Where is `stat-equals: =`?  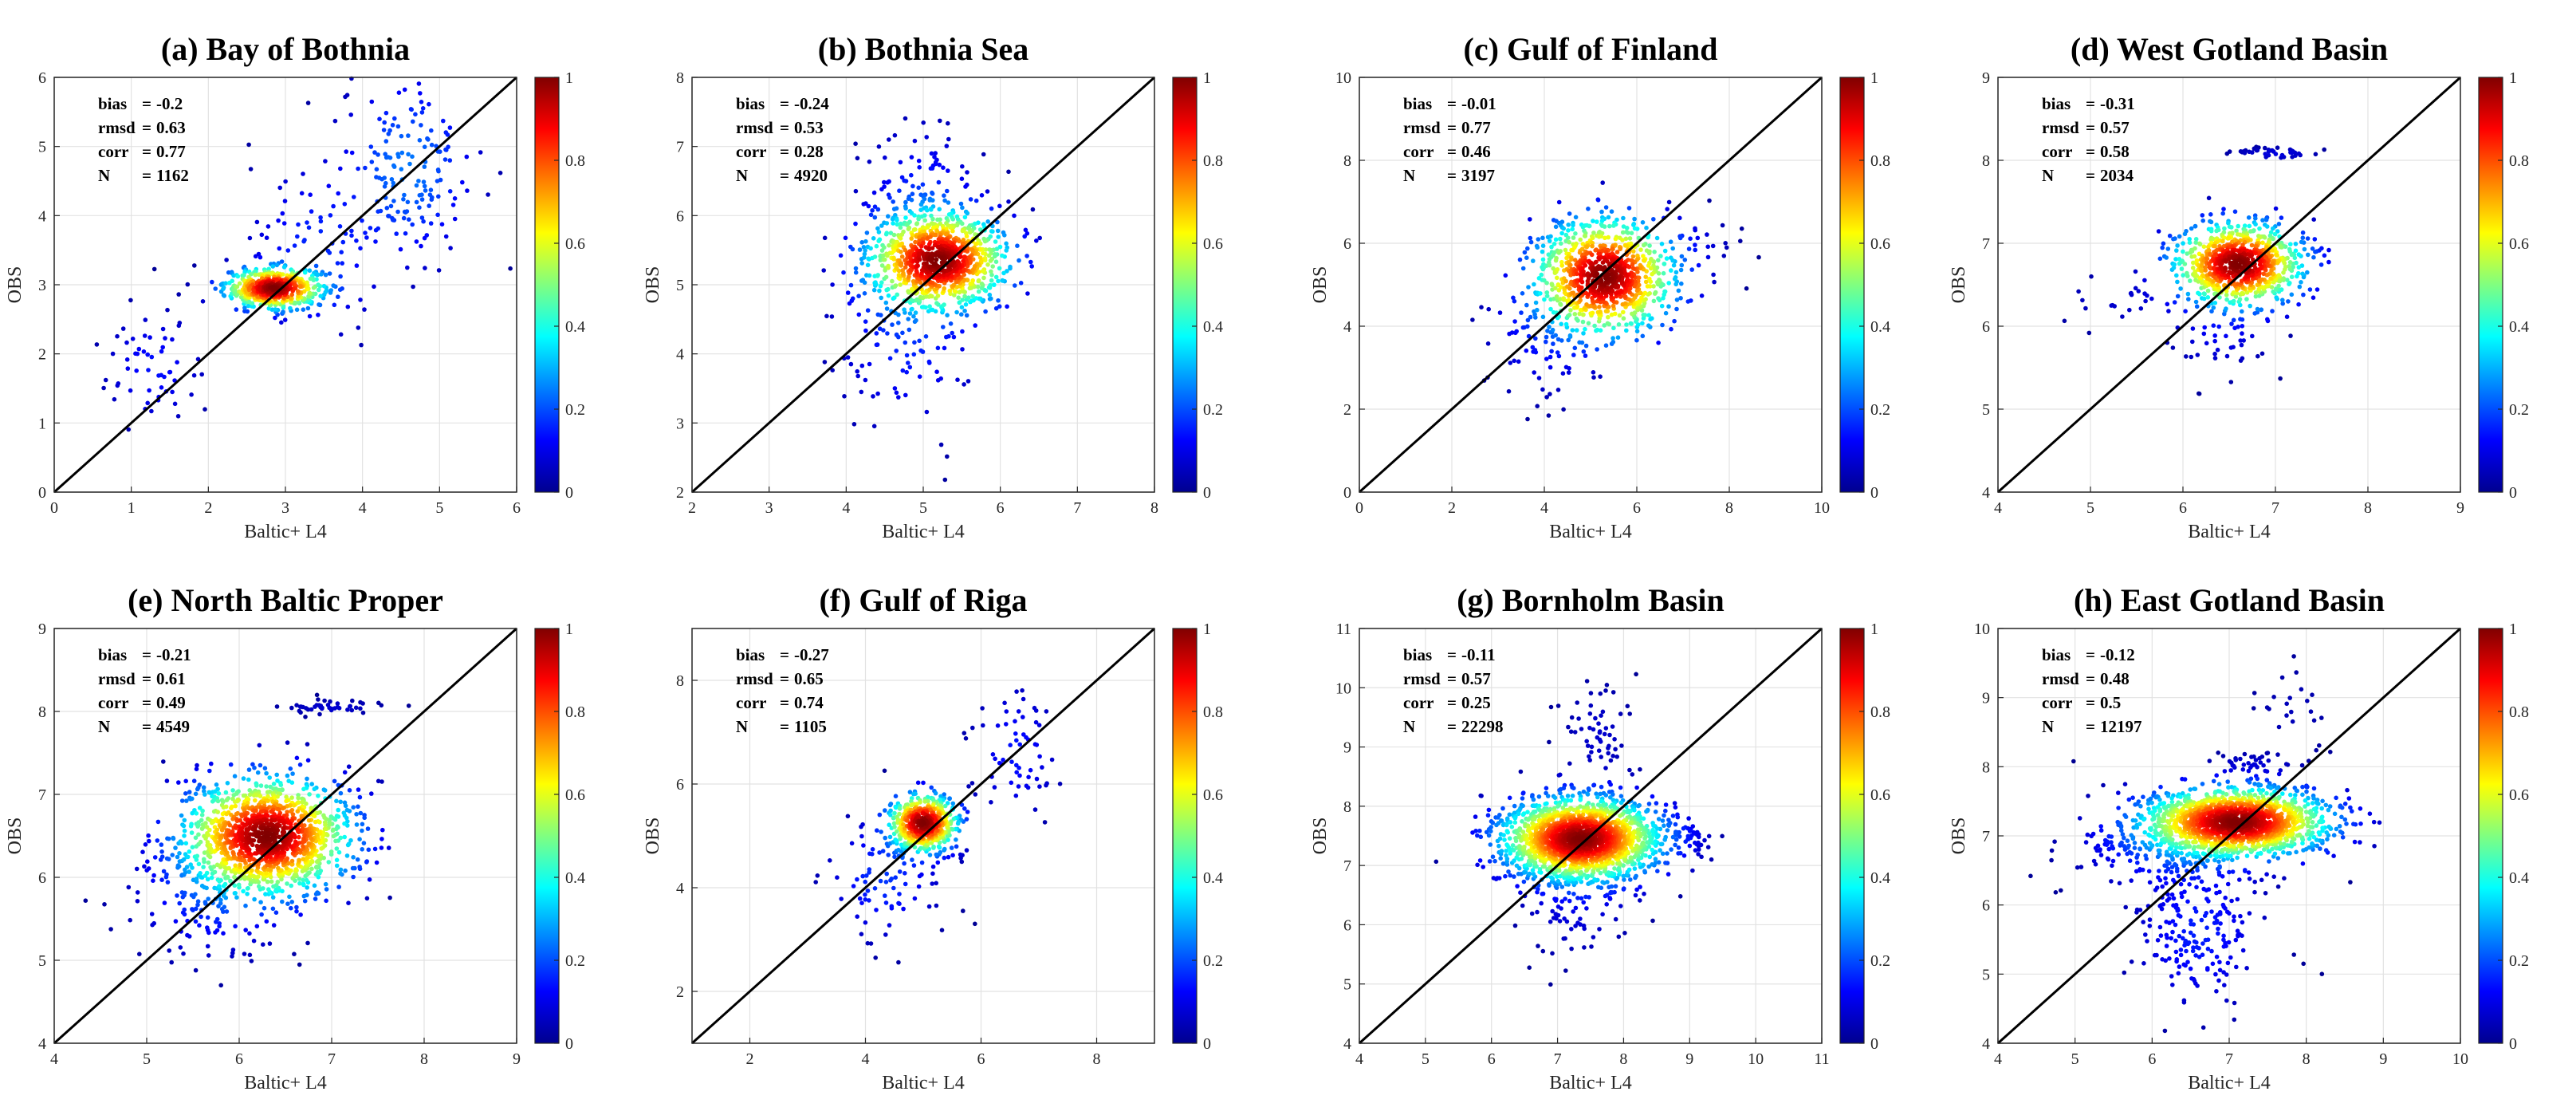
stat-equals: = is located at coordinates (785, 127).